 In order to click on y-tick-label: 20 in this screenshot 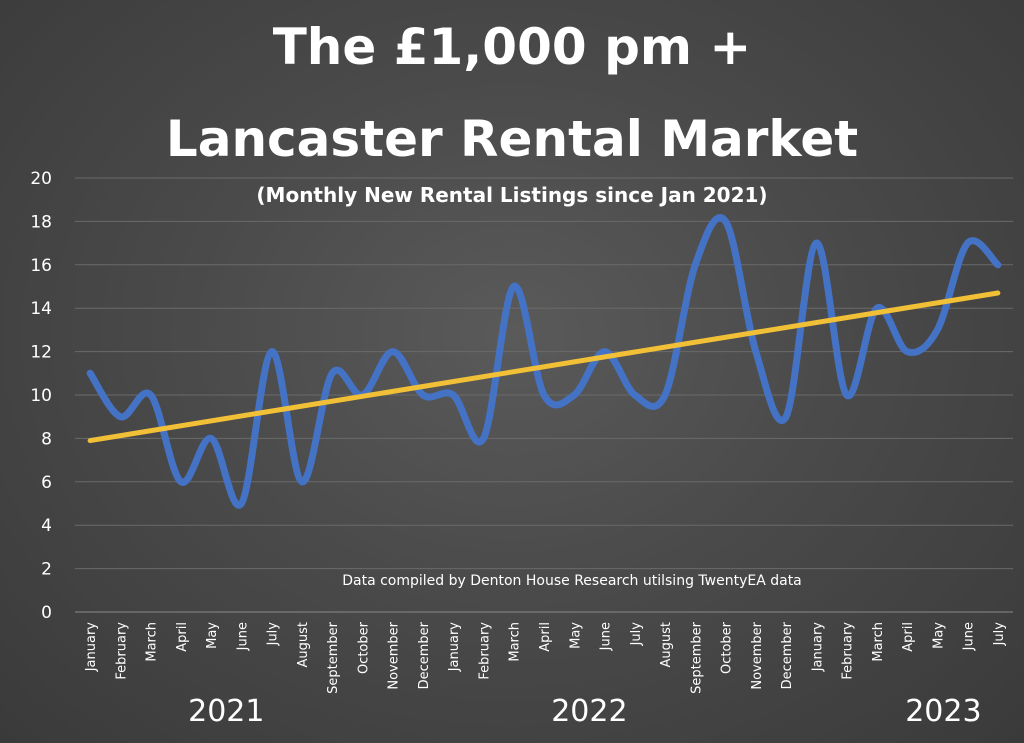, I will do `click(41, 179)`.